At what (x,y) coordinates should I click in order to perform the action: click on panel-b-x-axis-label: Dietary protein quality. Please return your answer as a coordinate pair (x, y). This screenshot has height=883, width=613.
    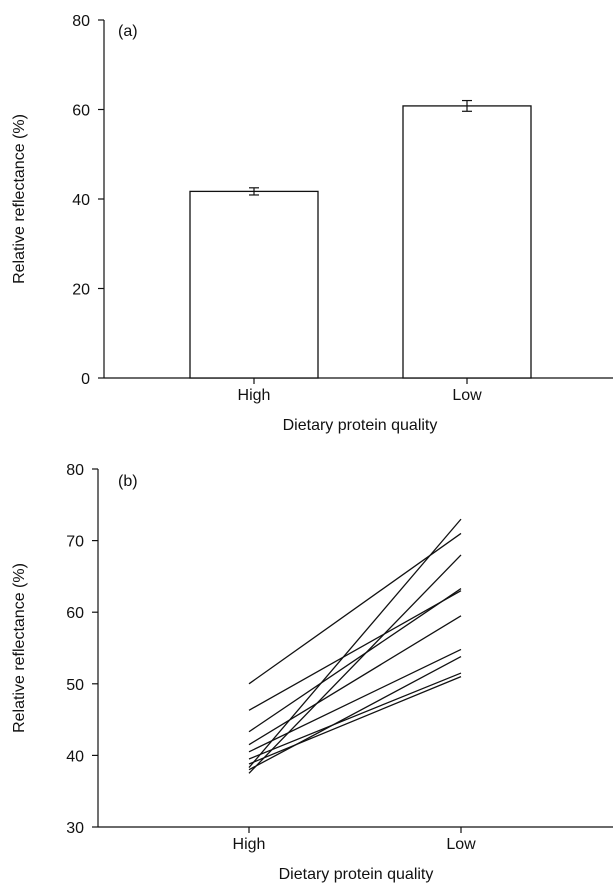
    Looking at the image, I should click on (356, 874).